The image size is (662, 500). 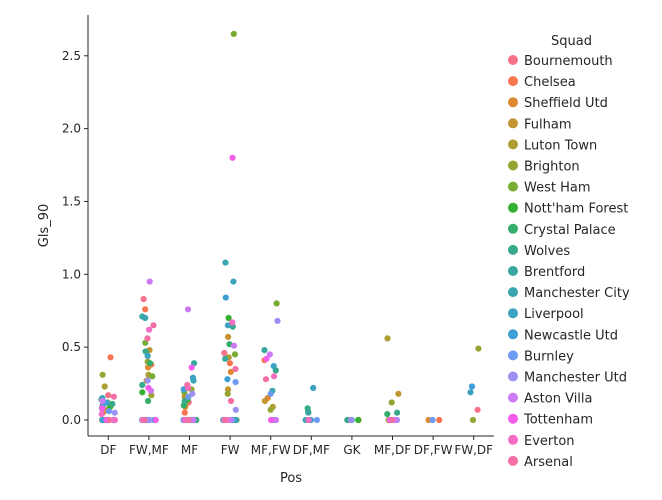 What do you see at coordinates (558, 420) in the screenshot?
I see `legend-label: Tottenham` at bounding box center [558, 420].